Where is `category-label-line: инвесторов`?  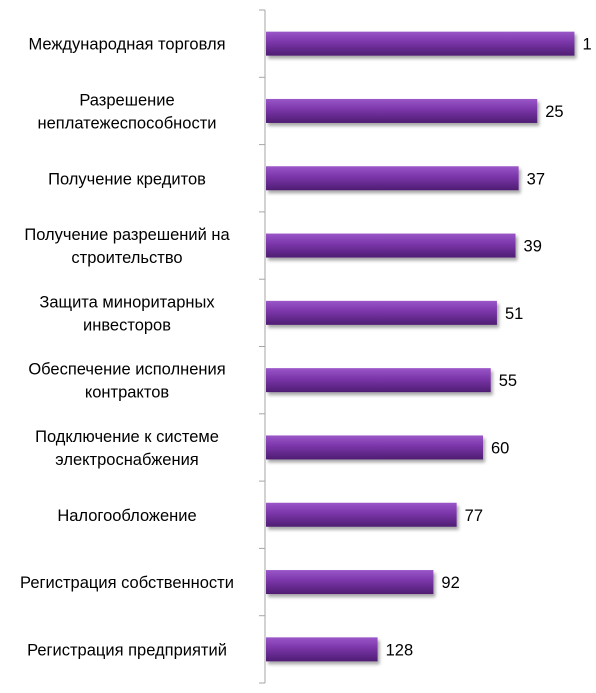 category-label-line: инвесторов is located at coordinates (127, 325).